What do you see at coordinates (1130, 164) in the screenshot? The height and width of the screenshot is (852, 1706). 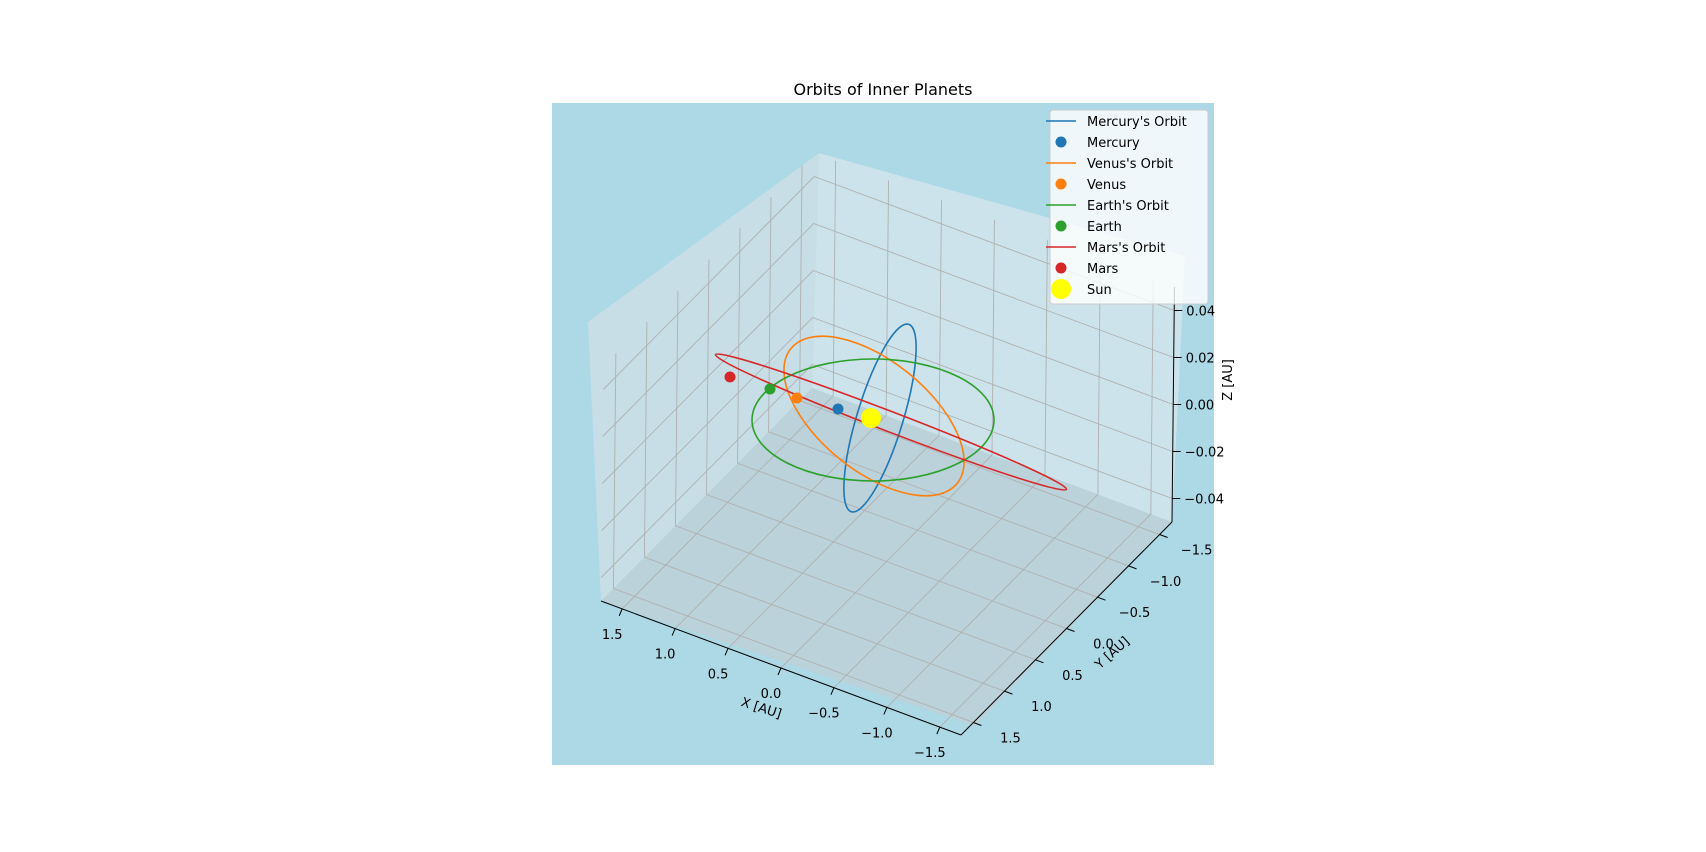 I see `legend-label: Venus's Orbit` at bounding box center [1130, 164].